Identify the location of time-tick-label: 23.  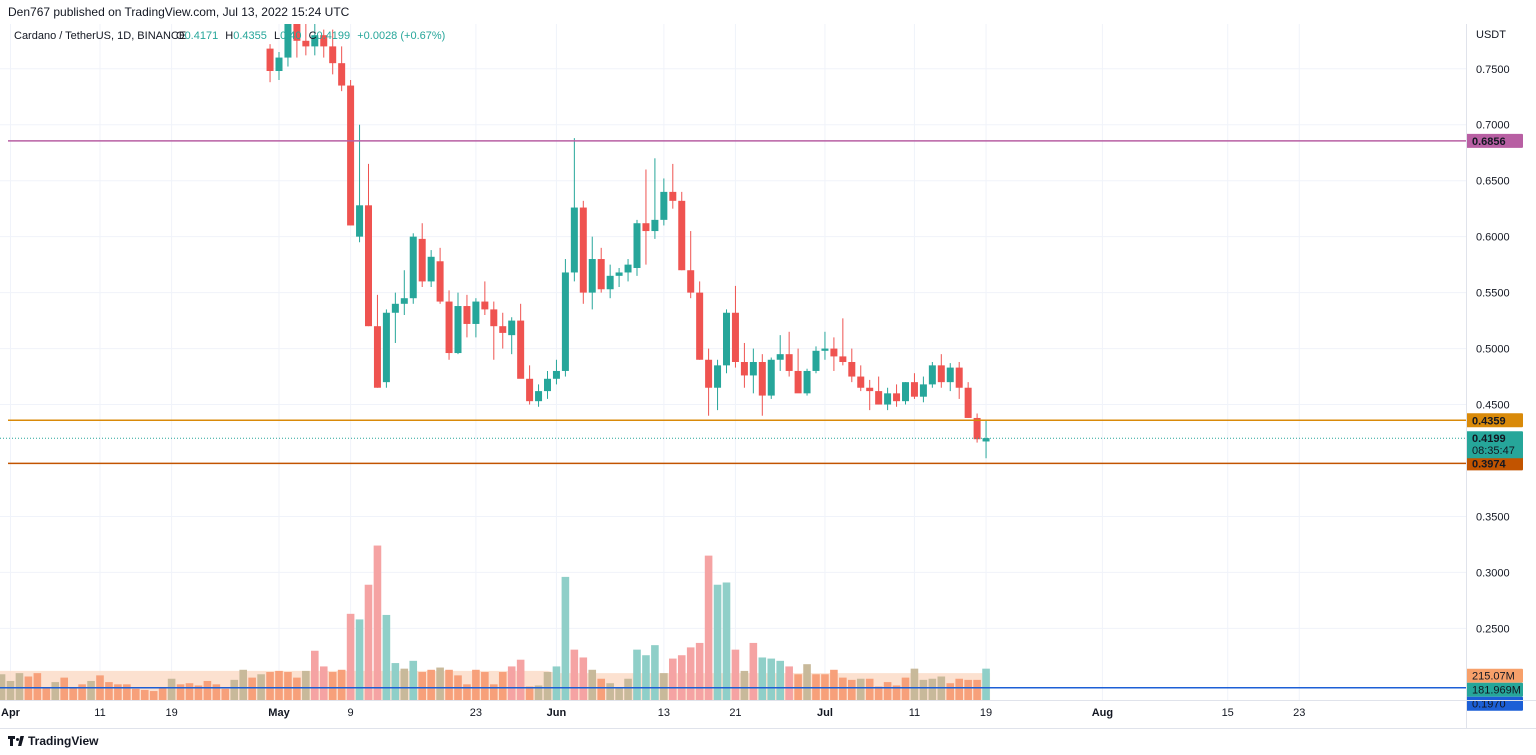
(1299, 713).